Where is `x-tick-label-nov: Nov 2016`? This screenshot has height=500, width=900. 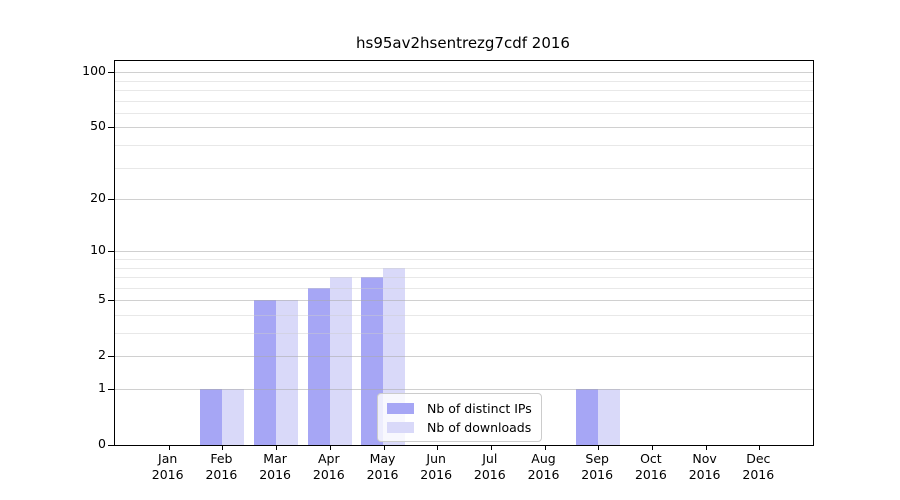 x-tick-label-nov: Nov 2016 is located at coordinates (705, 466).